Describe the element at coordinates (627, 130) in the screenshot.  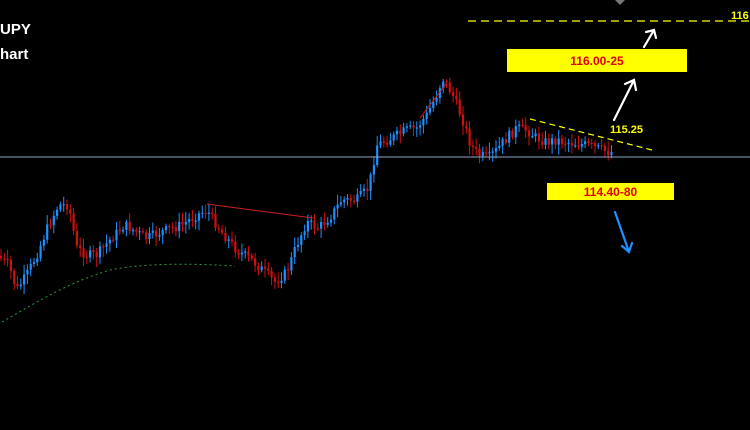
I see `resistance-price-label: 115.25` at that location.